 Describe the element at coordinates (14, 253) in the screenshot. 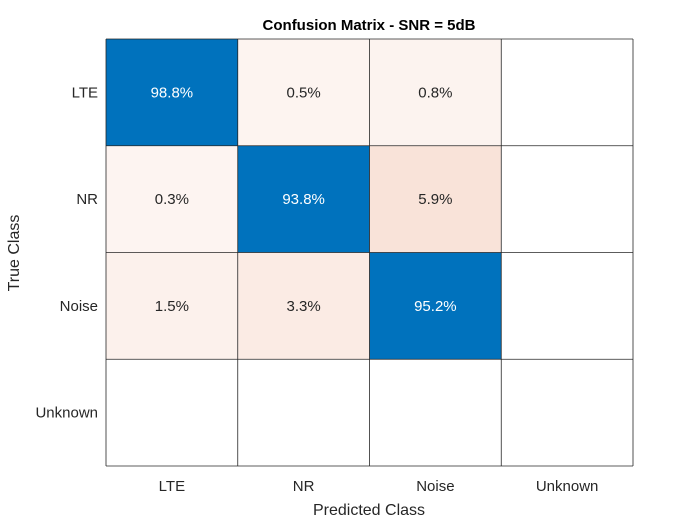

I see `y-axis-label: True Class` at that location.